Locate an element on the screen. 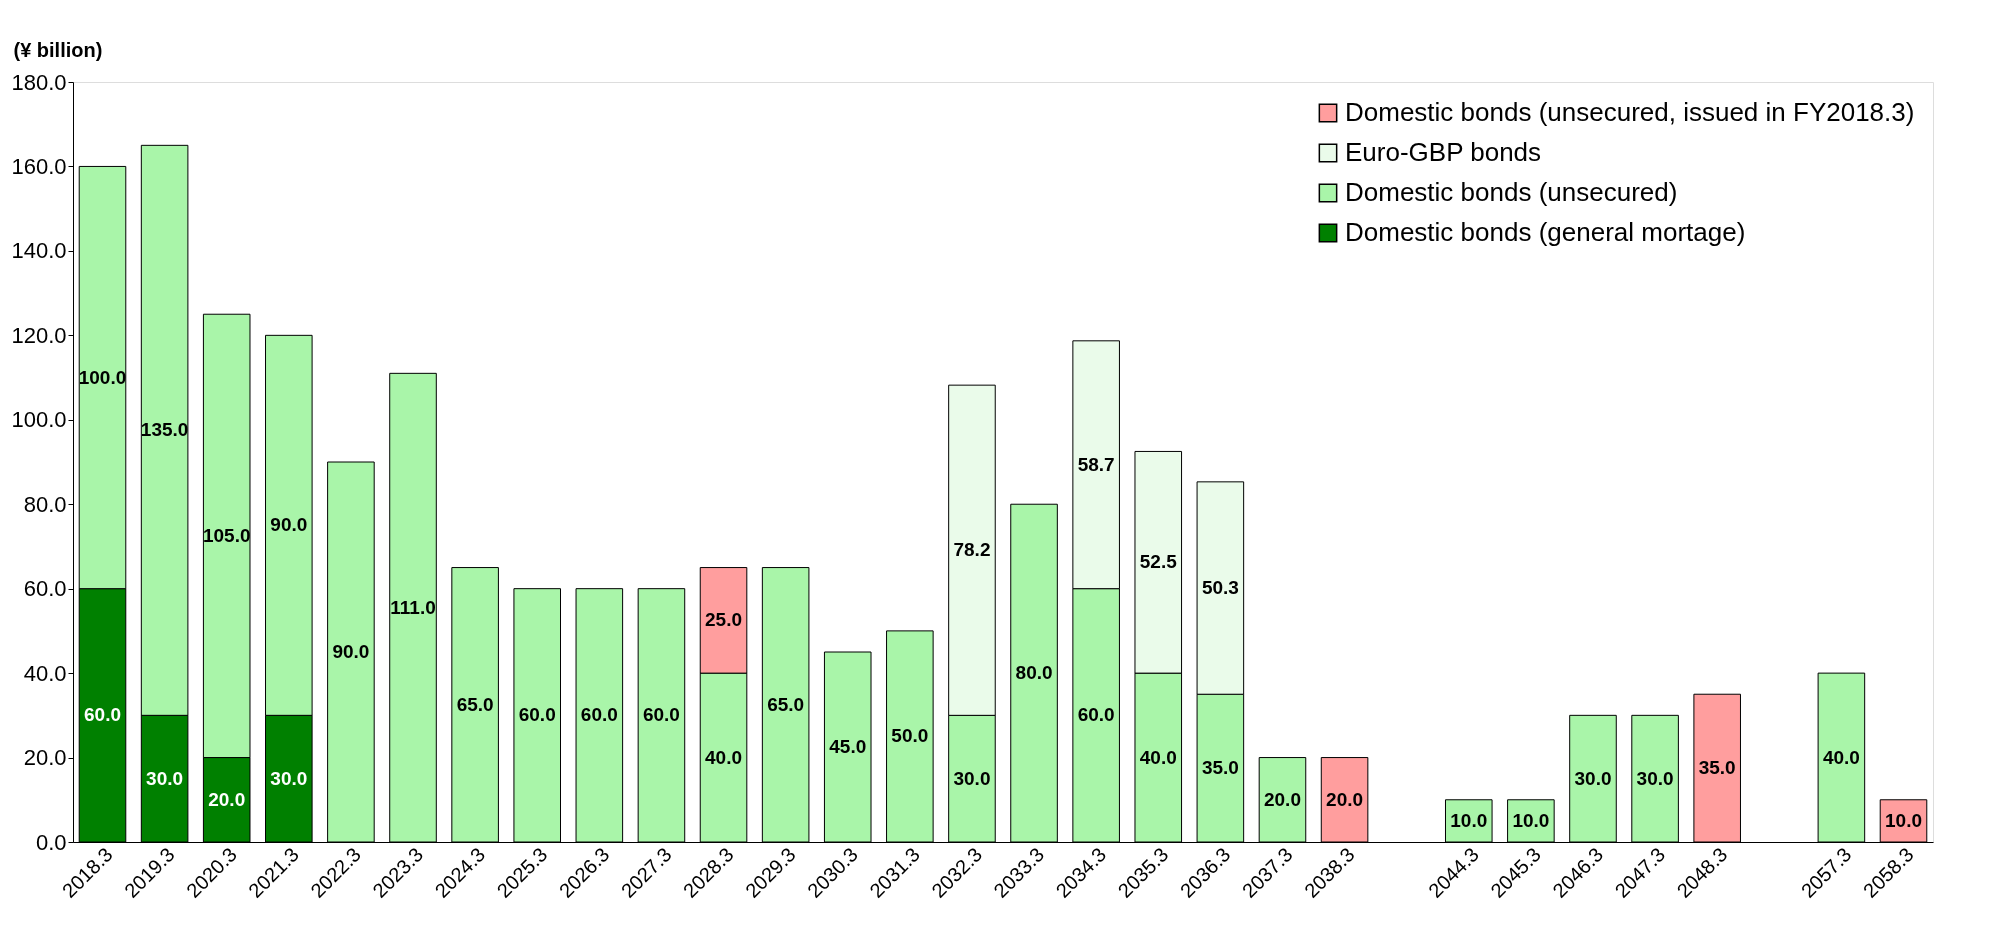 The image size is (2009, 926). y-tick-label: 60.0 is located at coordinates (45, 589).